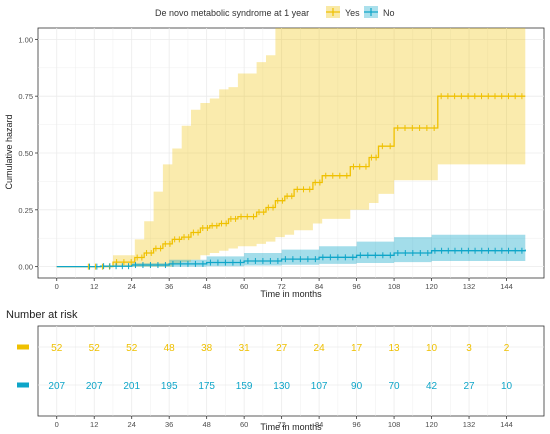  What do you see at coordinates (357, 386) in the screenshot?
I see `risk-value-no: 90` at bounding box center [357, 386].